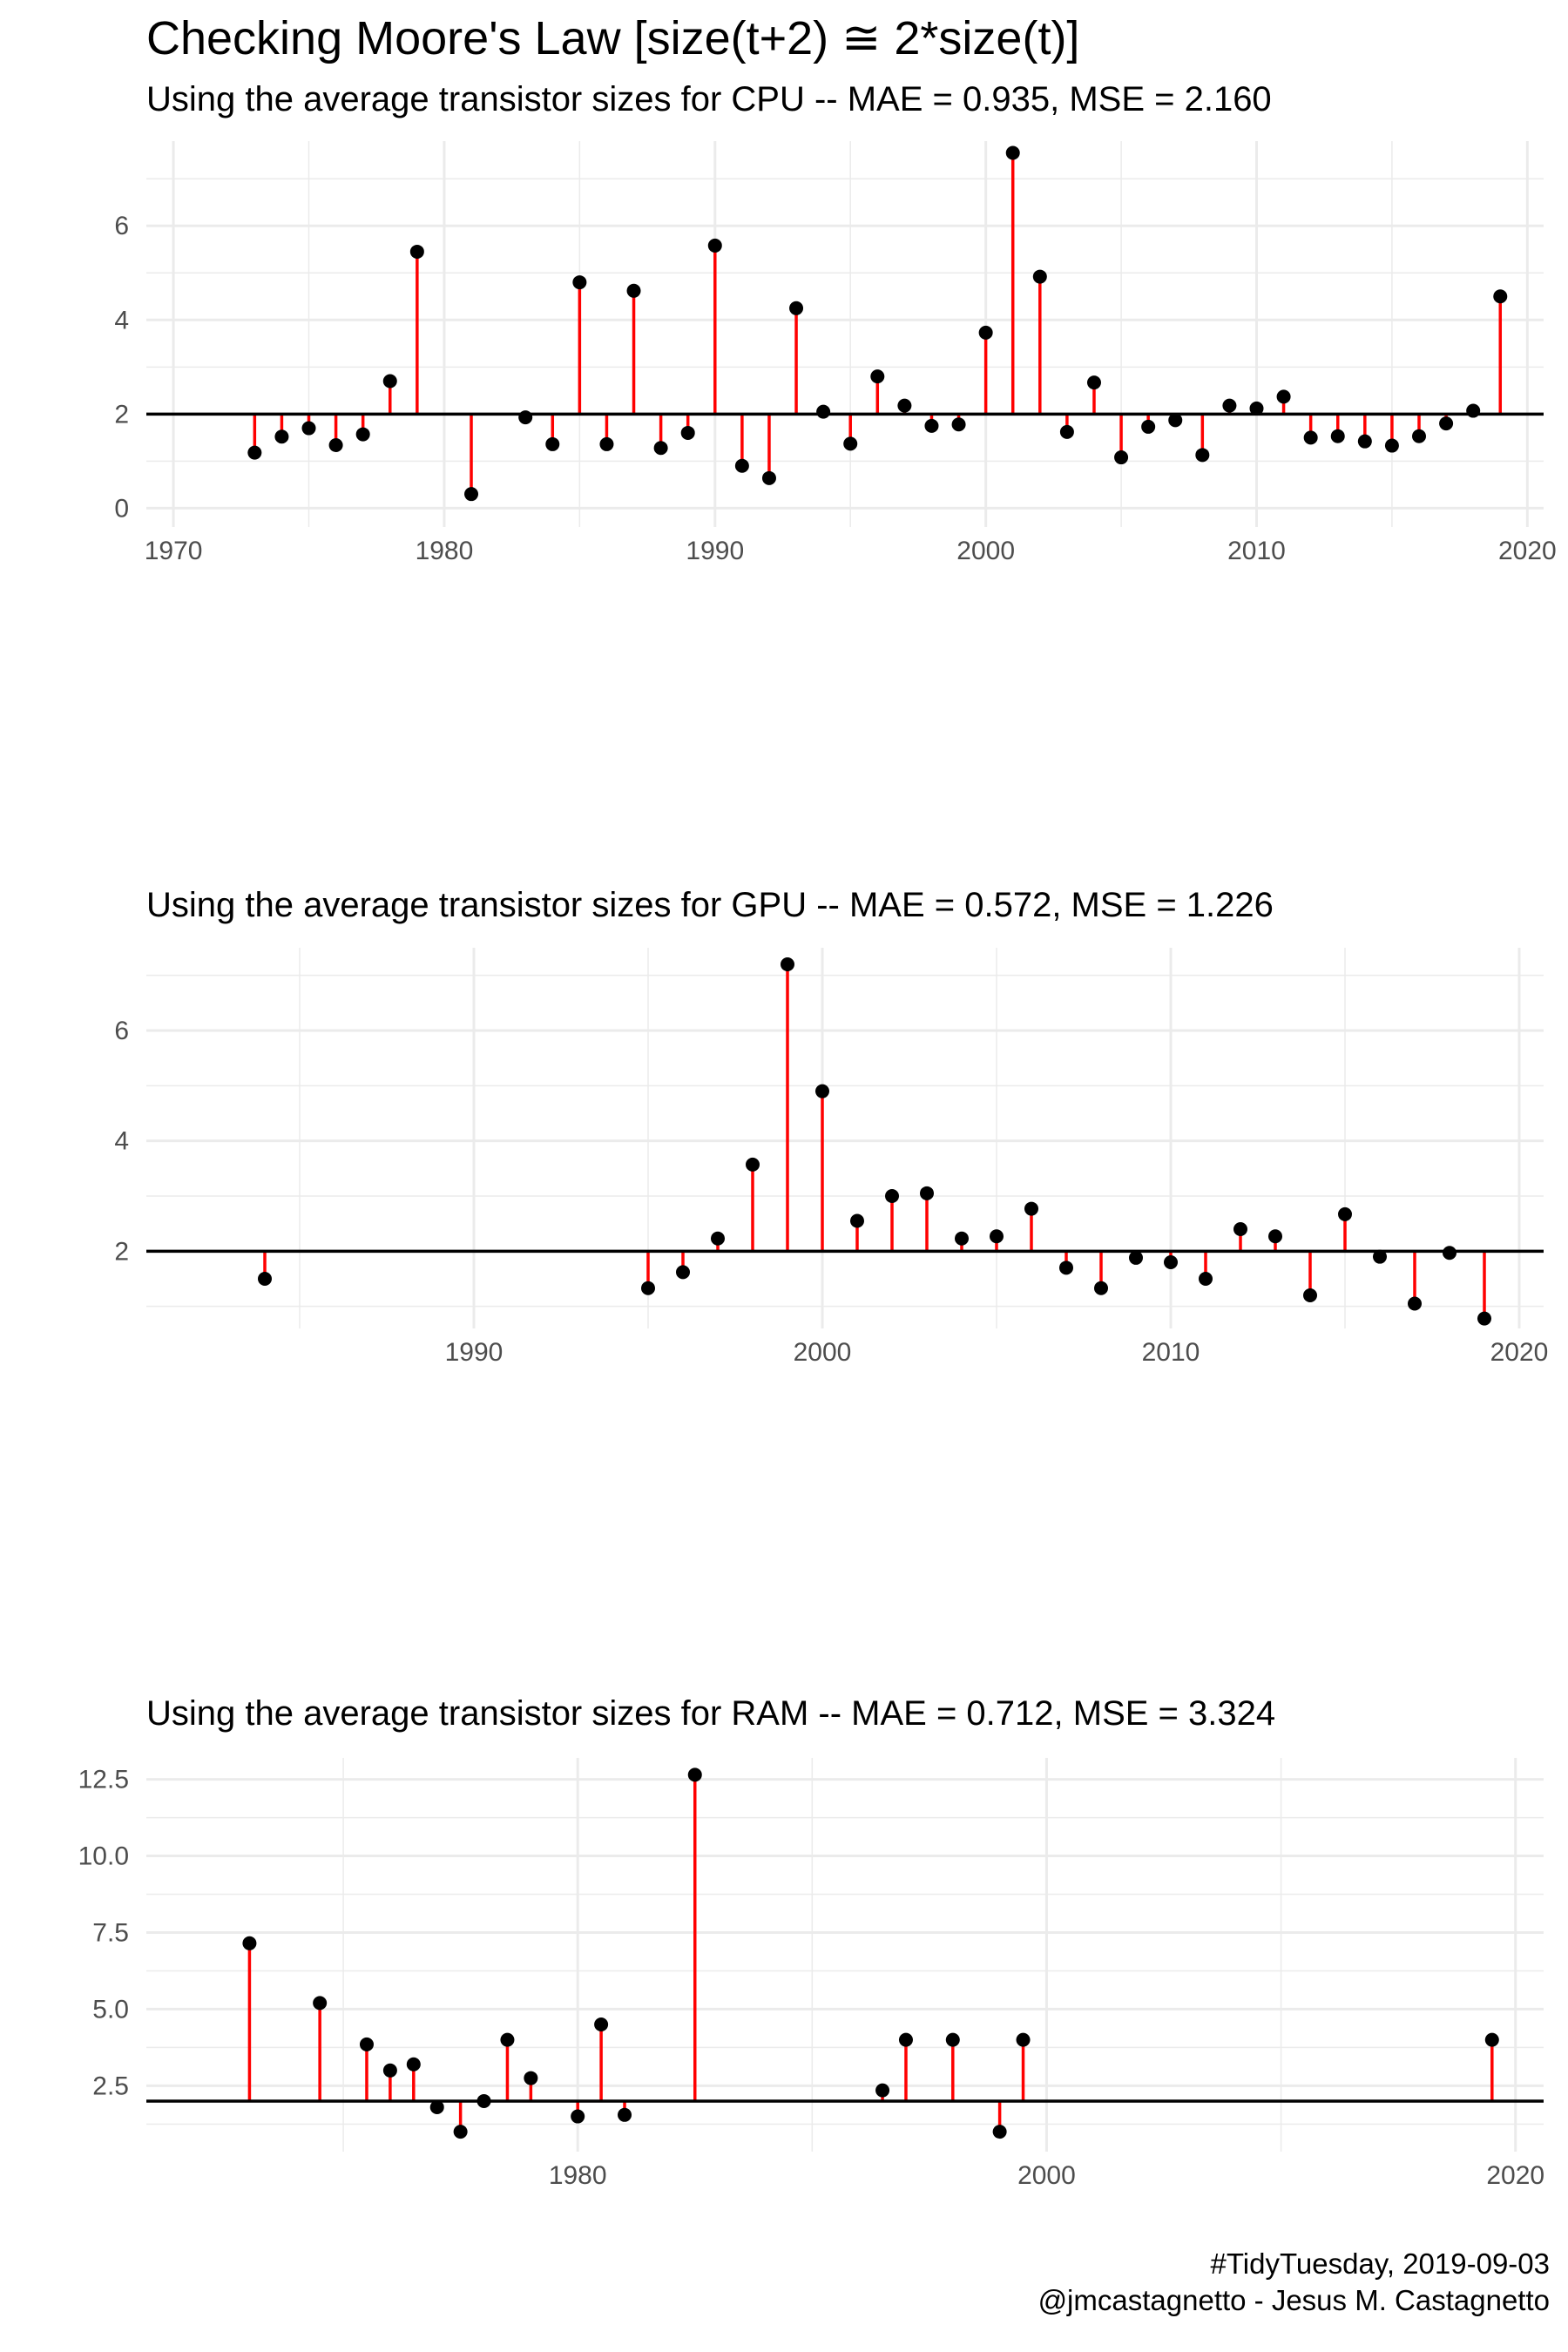 The width and height of the screenshot is (1568, 2352). Describe the element at coordinates (121, 1142) in the screenshot. I see `gpu-y-tick-label: 4` at that location.